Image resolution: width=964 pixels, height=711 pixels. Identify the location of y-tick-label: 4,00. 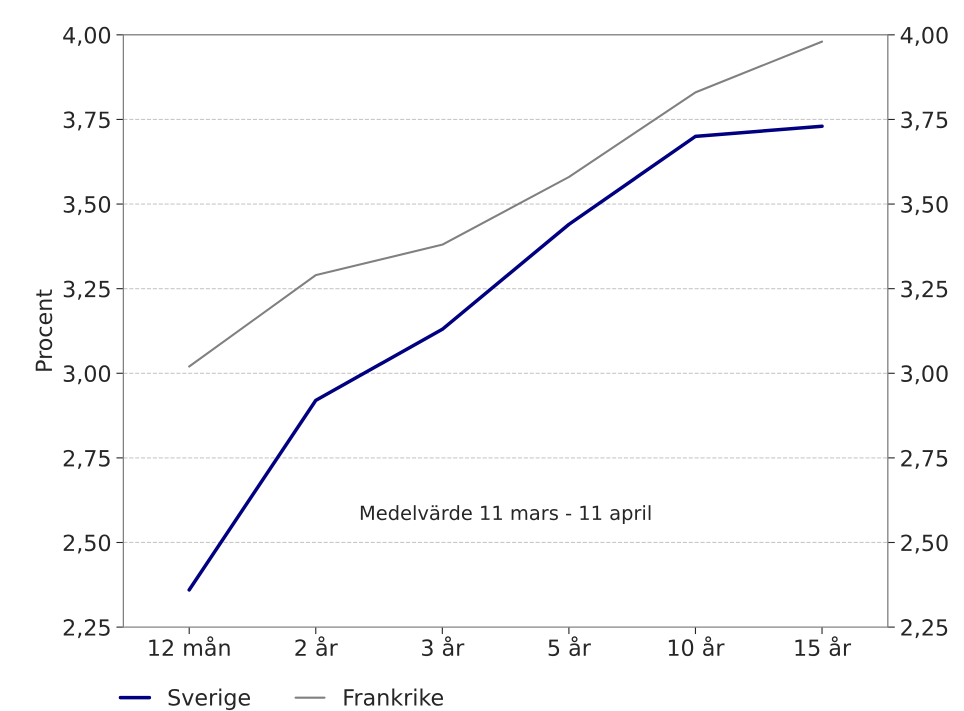
(86, 36).